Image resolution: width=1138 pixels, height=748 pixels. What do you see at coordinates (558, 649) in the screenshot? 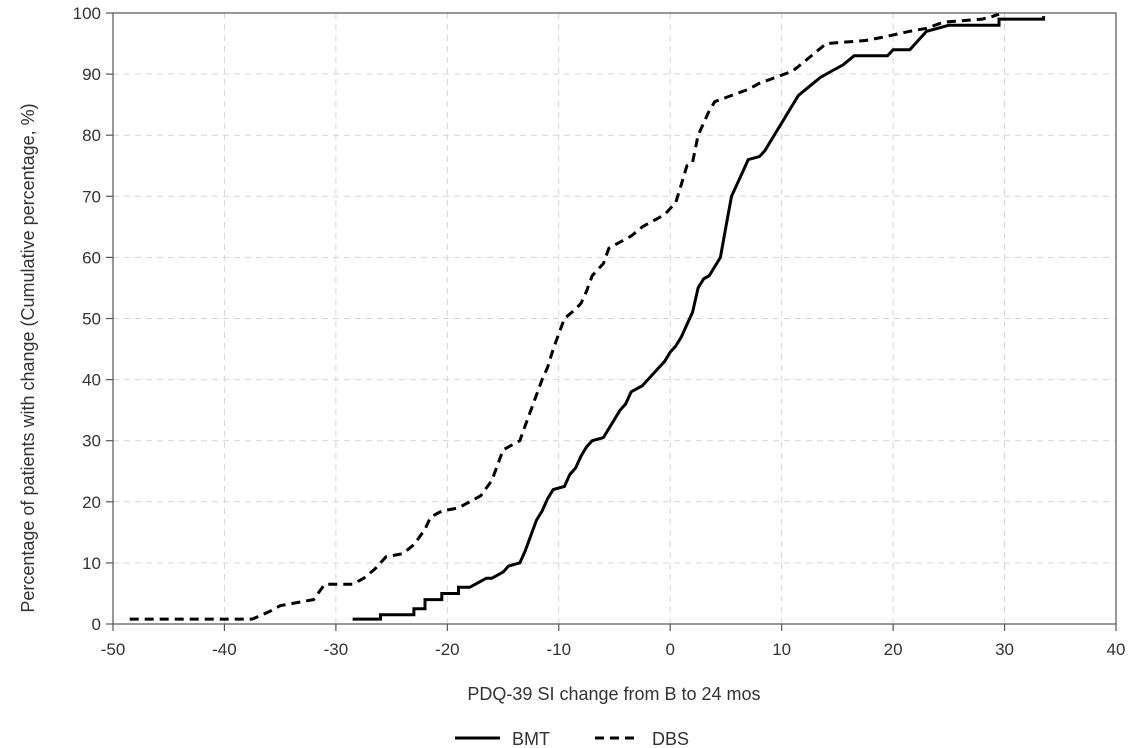
I see `x-tick-label: -10` at bounding box center [558, 649].